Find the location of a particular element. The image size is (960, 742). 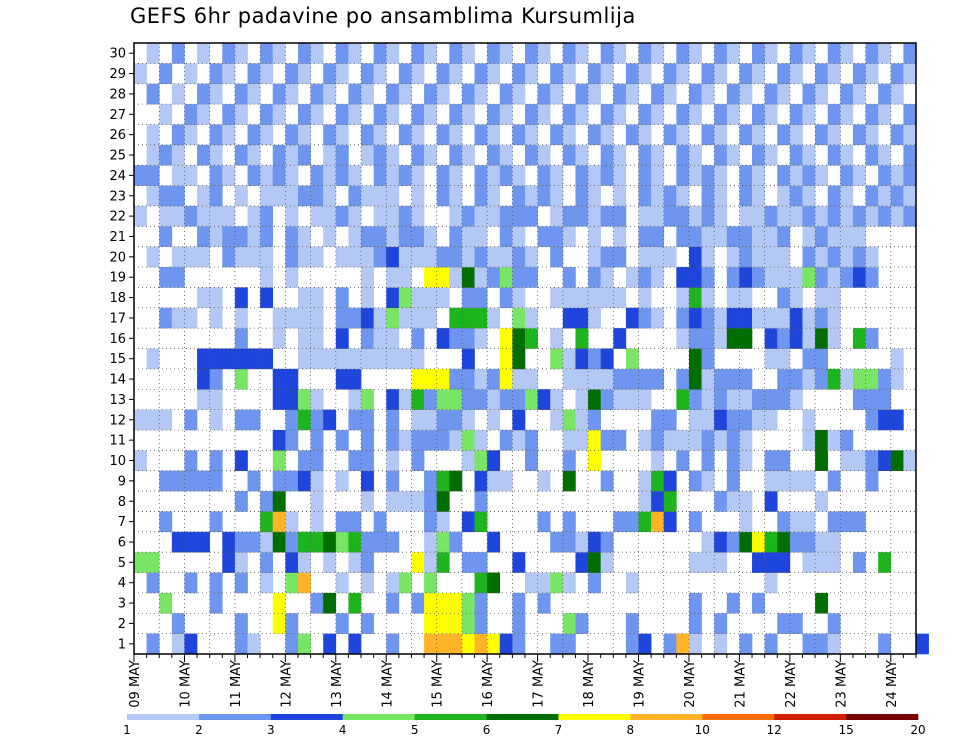

x-tick-label: 17 MAY is located at coordinates (539, 684).